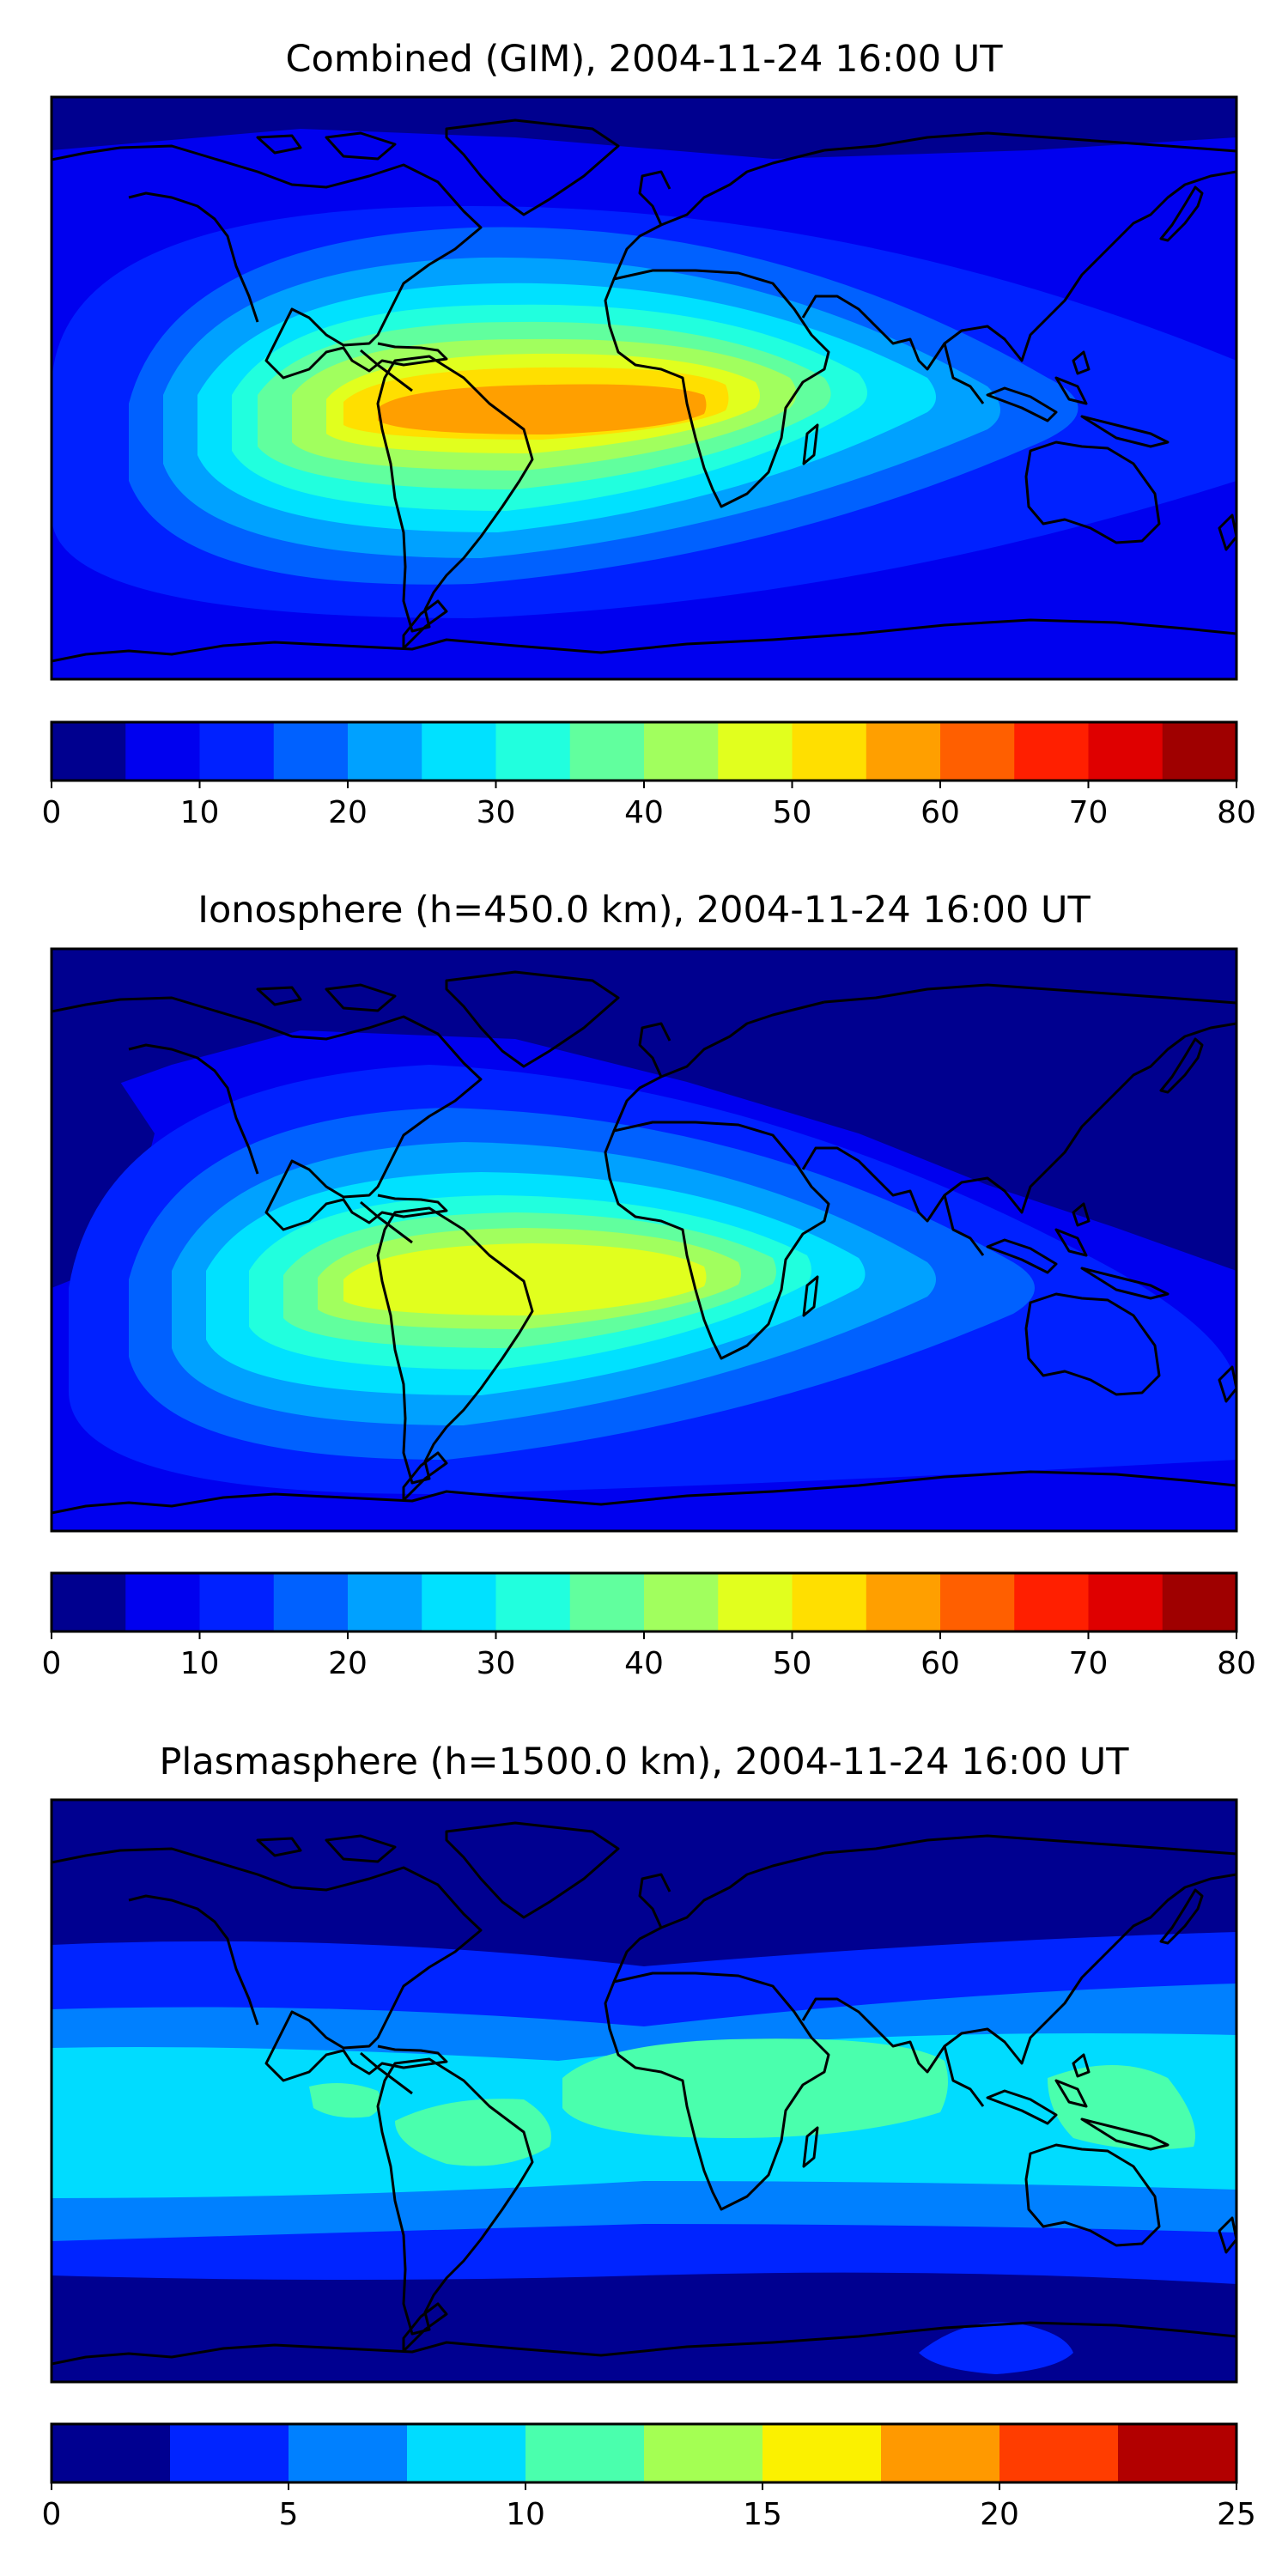 The width and height of the screenshot is (1288, 2576). I want to click on colorbar-combined: 0 10 20 30 40 50 60 70 80, so click(649, 775).